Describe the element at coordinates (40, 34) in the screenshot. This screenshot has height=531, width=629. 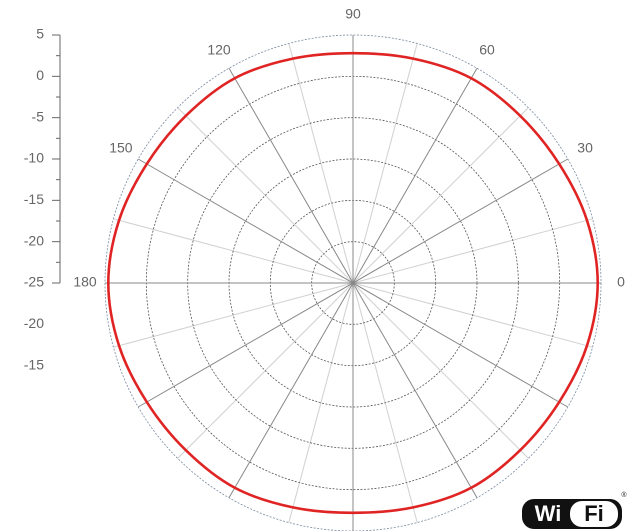
I see `r-tick-label: 5` at that location.